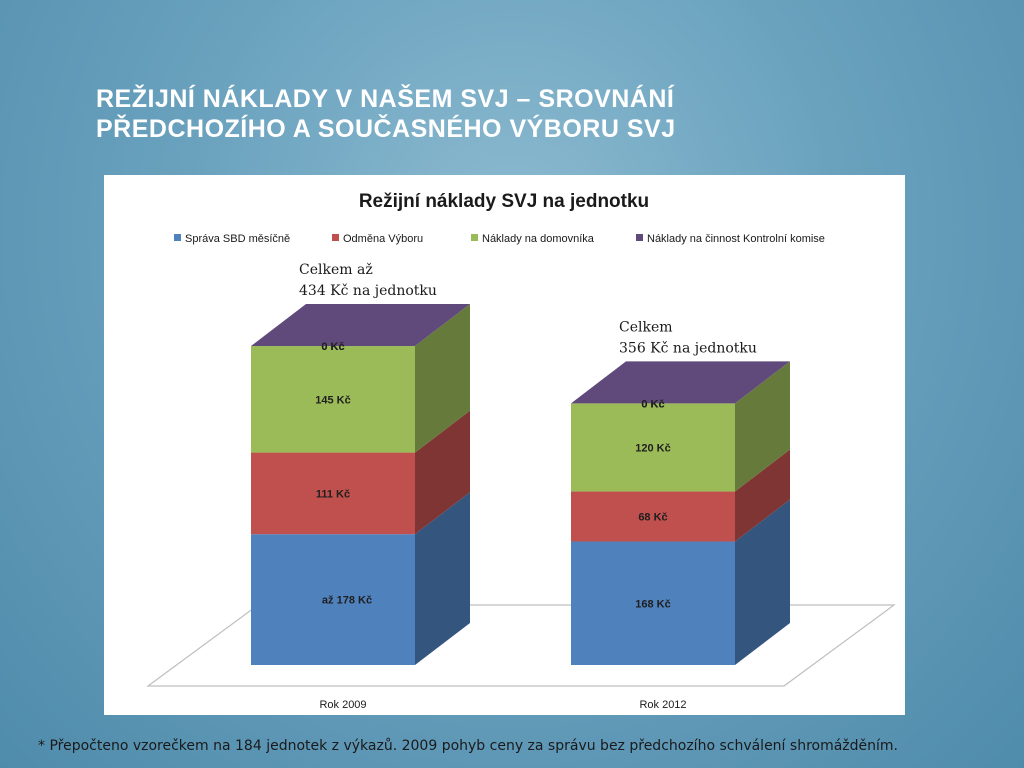 The image size is (1024, 768). I want to click on bar-rok-2009-odmena-vyboru-front, so click(333, 493).